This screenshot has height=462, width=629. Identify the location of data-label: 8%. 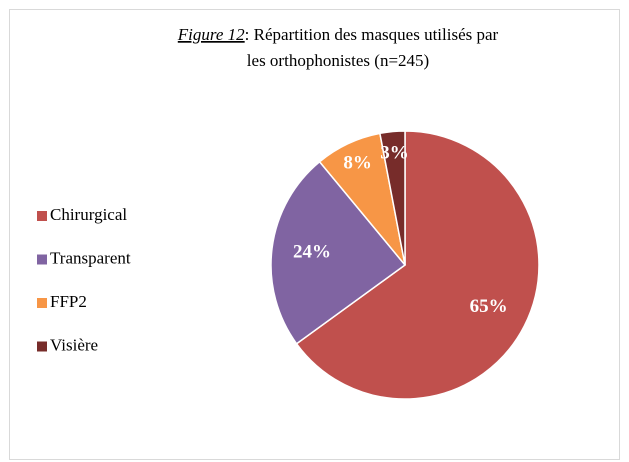
(357, 163).